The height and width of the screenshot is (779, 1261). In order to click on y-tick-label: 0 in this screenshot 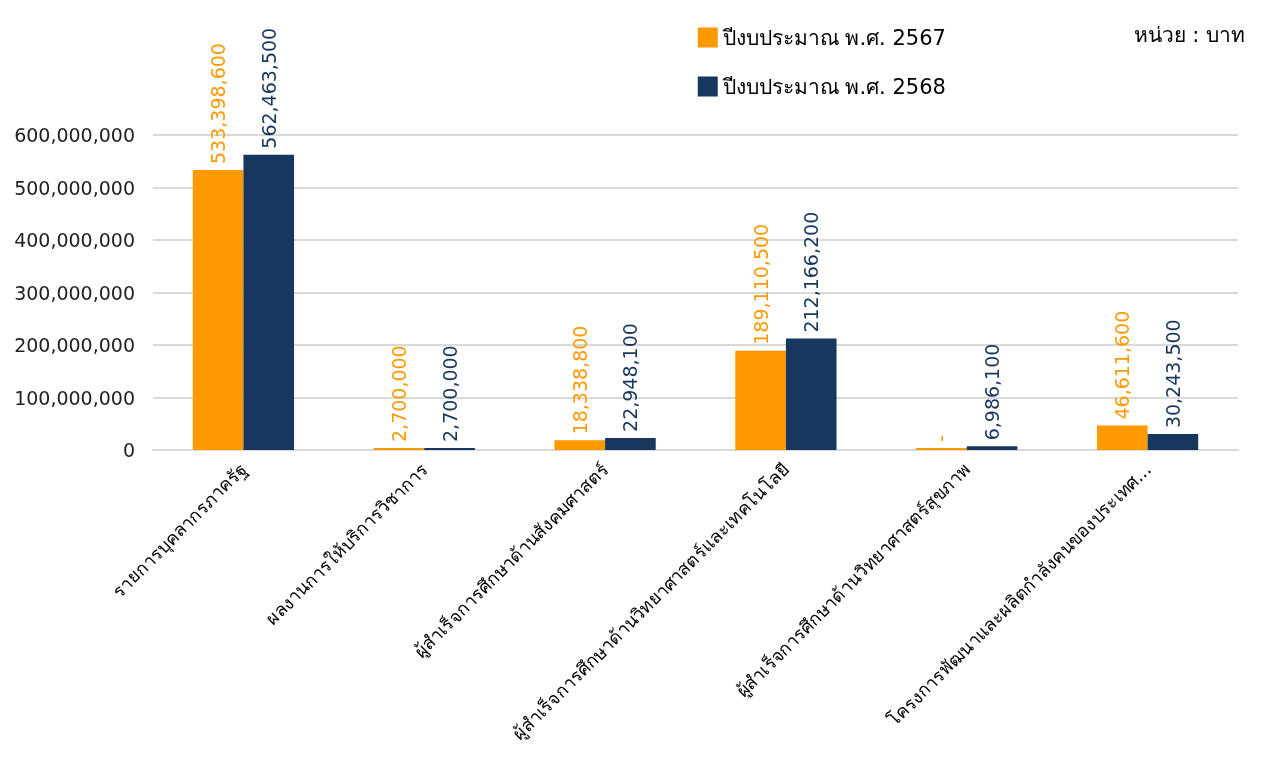, I will do `click(128, 450)`.